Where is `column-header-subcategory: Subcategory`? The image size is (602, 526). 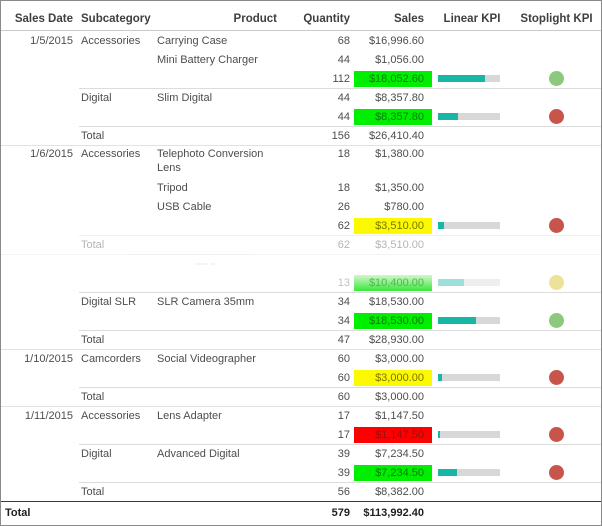
column-header-subcategory: Subcategory is located at coordinates (116, 19).